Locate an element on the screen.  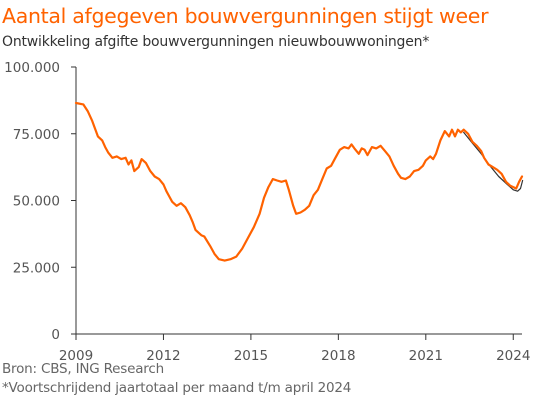
y-tick-label: 25.000 is located at coordinates (36, 268).